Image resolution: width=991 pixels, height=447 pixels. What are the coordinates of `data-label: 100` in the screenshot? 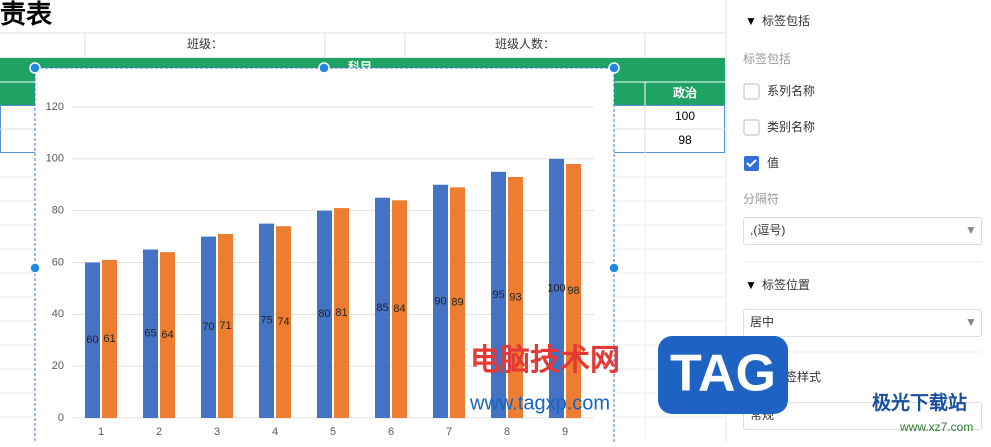 It's located at (556, 288).